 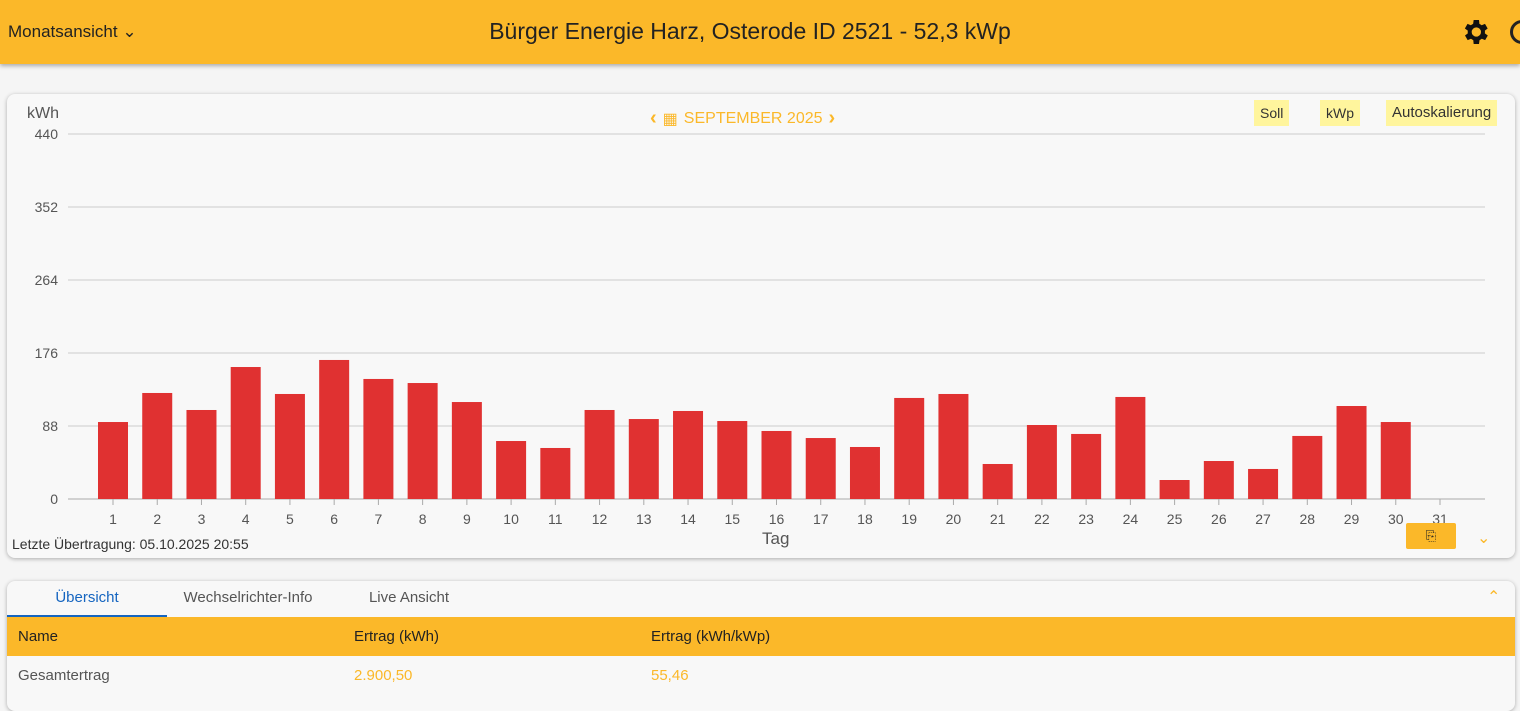 I want to click on y-tick-label: 0, so click(x=54, y=499).